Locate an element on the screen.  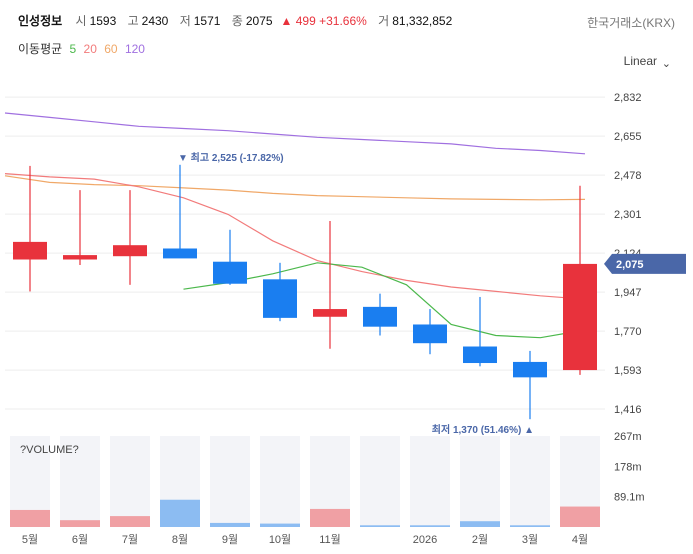
x-tick-label: 10월 is located at coordinates (280, 539).